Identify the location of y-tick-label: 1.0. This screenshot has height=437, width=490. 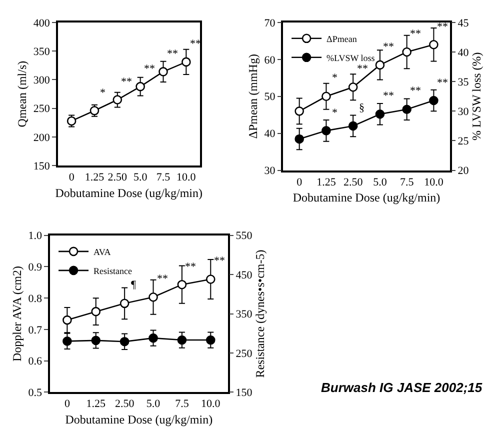
(35, 236).